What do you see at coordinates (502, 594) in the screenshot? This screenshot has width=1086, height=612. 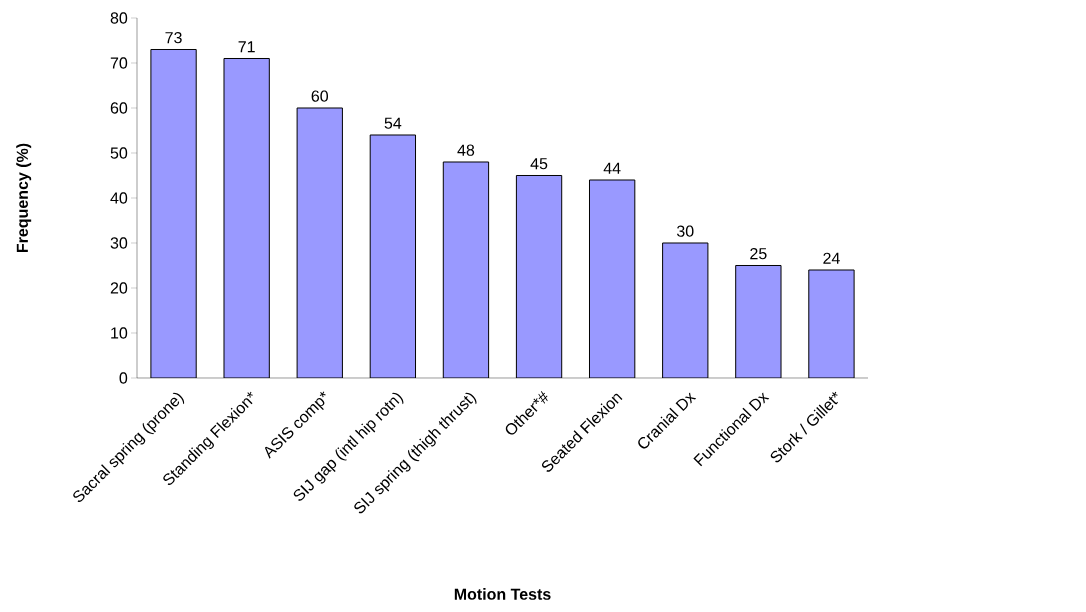 I see `x-axis-title: Motion Tests` at bounding box center [502, 594].